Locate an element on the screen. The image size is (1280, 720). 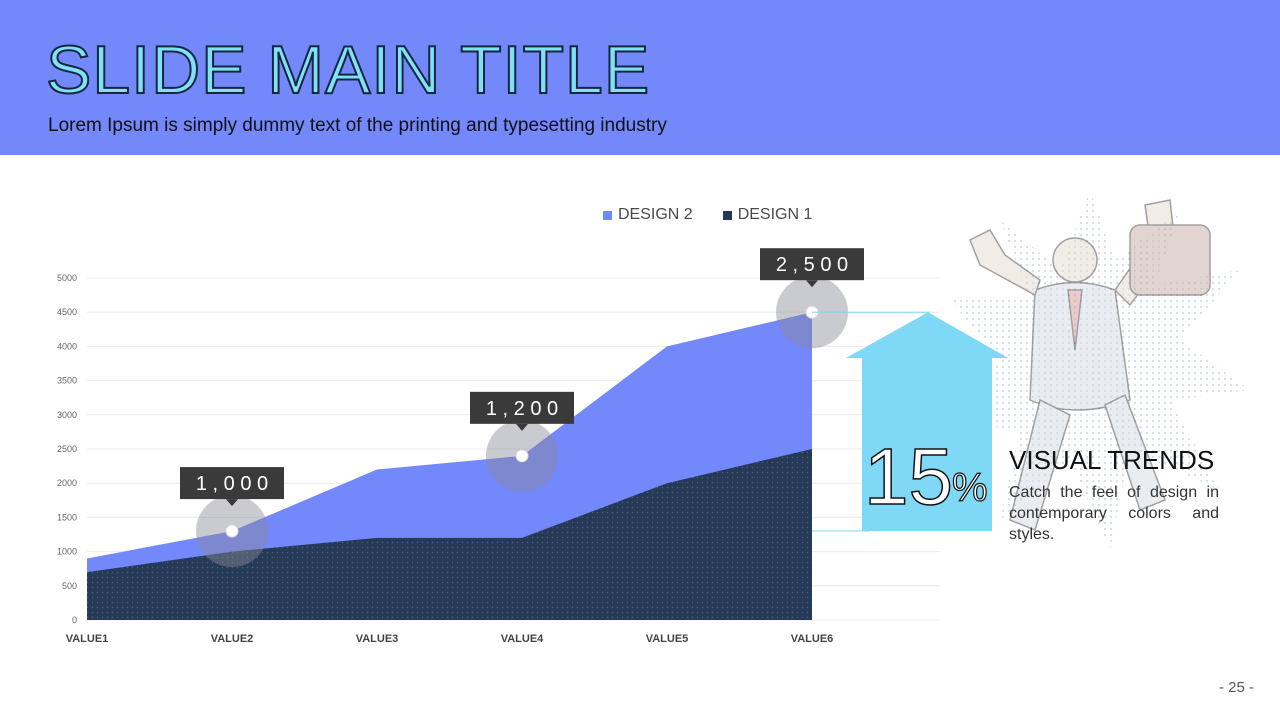
y-tick-label: 0 is located at coordinates (74, 620).